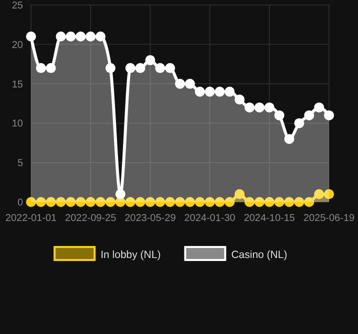  What do you see at coordinates (270, 218) in the screenshot?
I see `x-tick-label: 2024-10-15` at bounding box center [270, 218].